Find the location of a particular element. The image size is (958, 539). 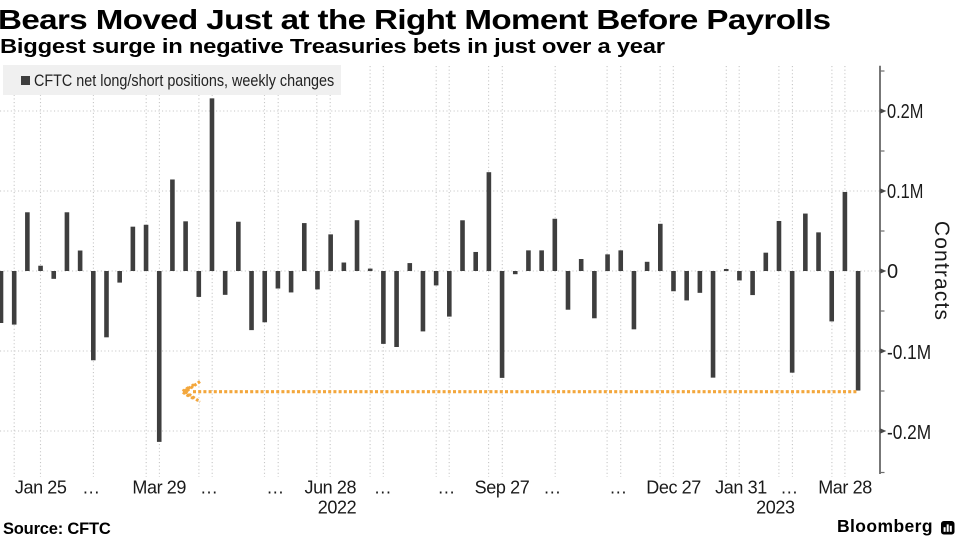

svg-text: Mar 29 is located at coordinates (159, 488).